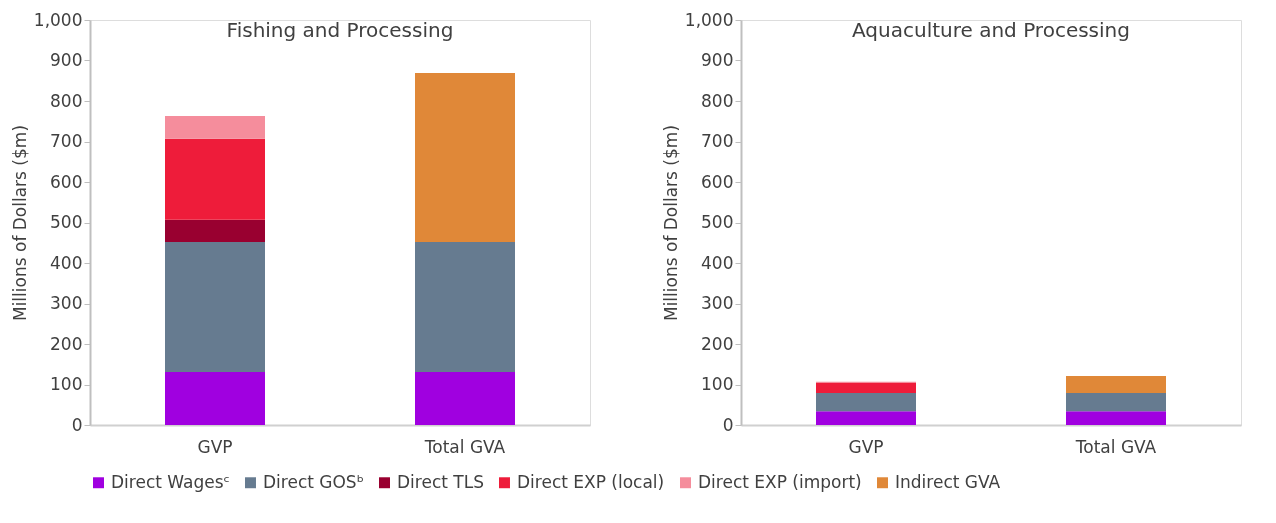 The height and width of the screenshot is (523, 1276). What do you see at coordinates (170, 481) in the screenshot?
I see `legend-label: Direct Wagesᶜ` at bounding box center [170, 481].